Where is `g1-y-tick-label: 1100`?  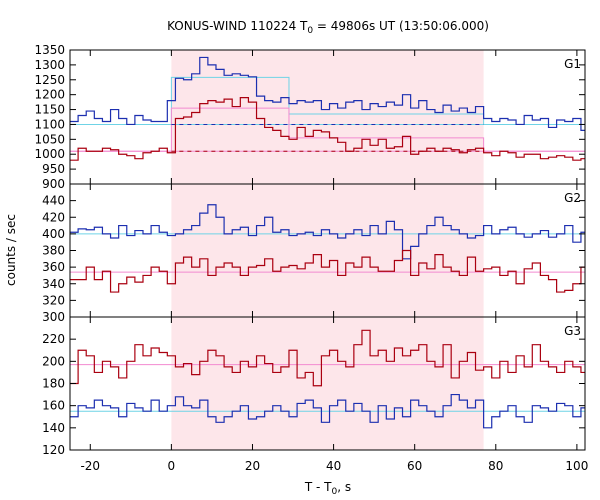
g1-y-tick-label: 1100 is located at coordinates (49, 124).